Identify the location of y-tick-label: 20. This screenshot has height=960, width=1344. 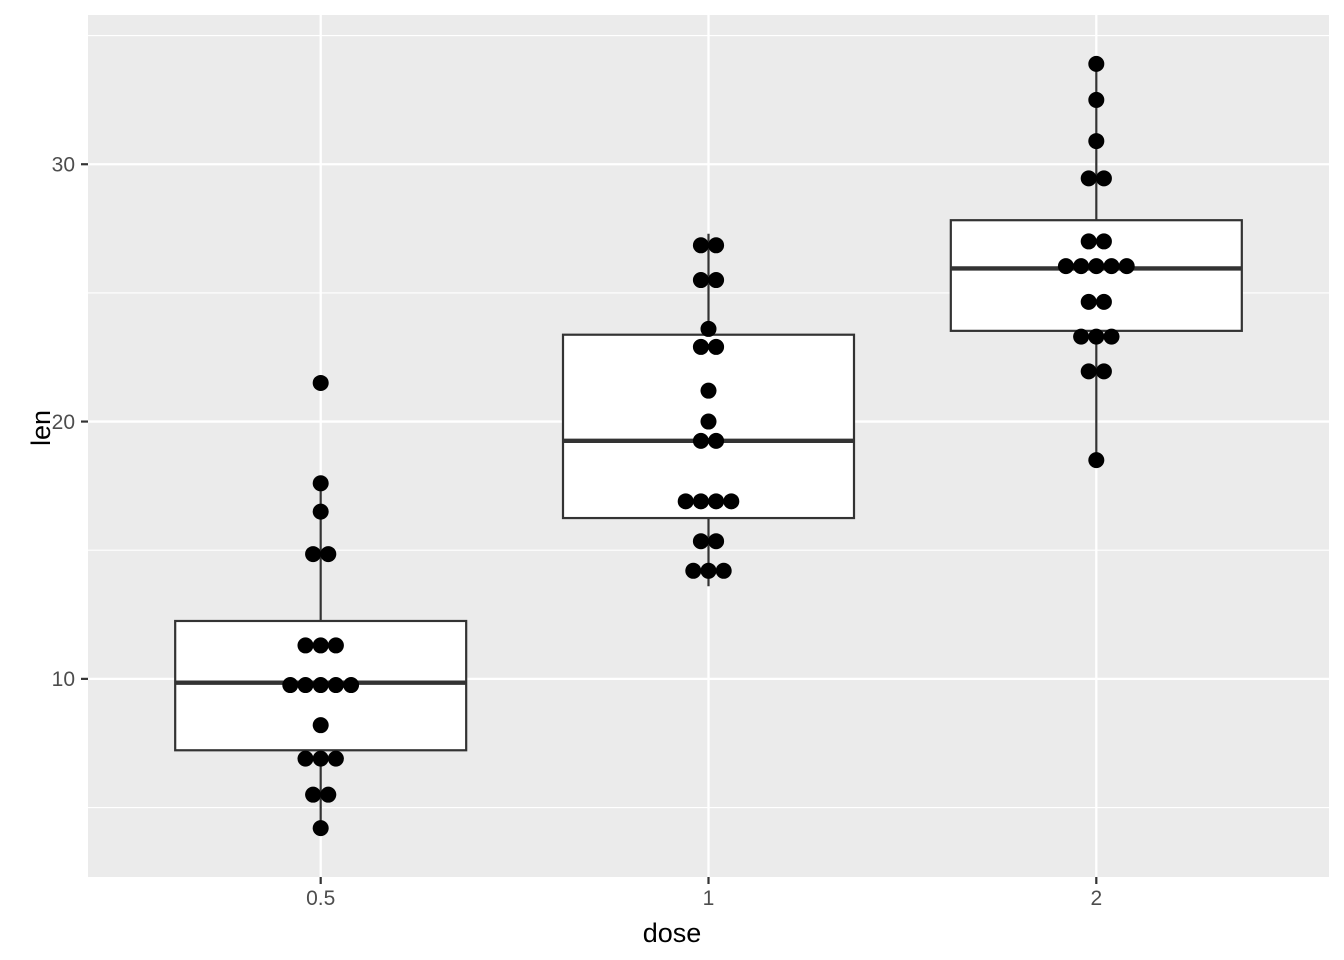
(63, 422).